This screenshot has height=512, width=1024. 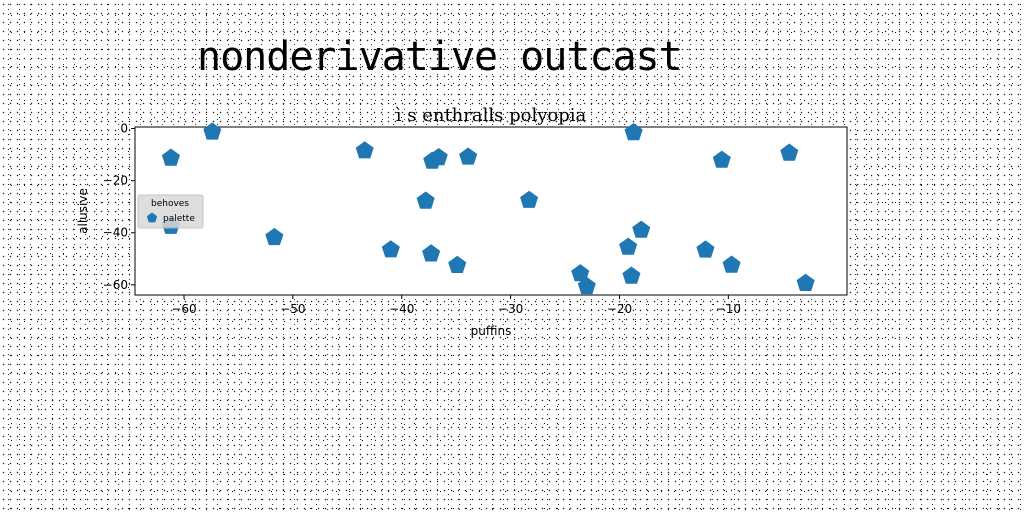 I want to click on x-axis-label: puffins, so click(x=491, y=331).